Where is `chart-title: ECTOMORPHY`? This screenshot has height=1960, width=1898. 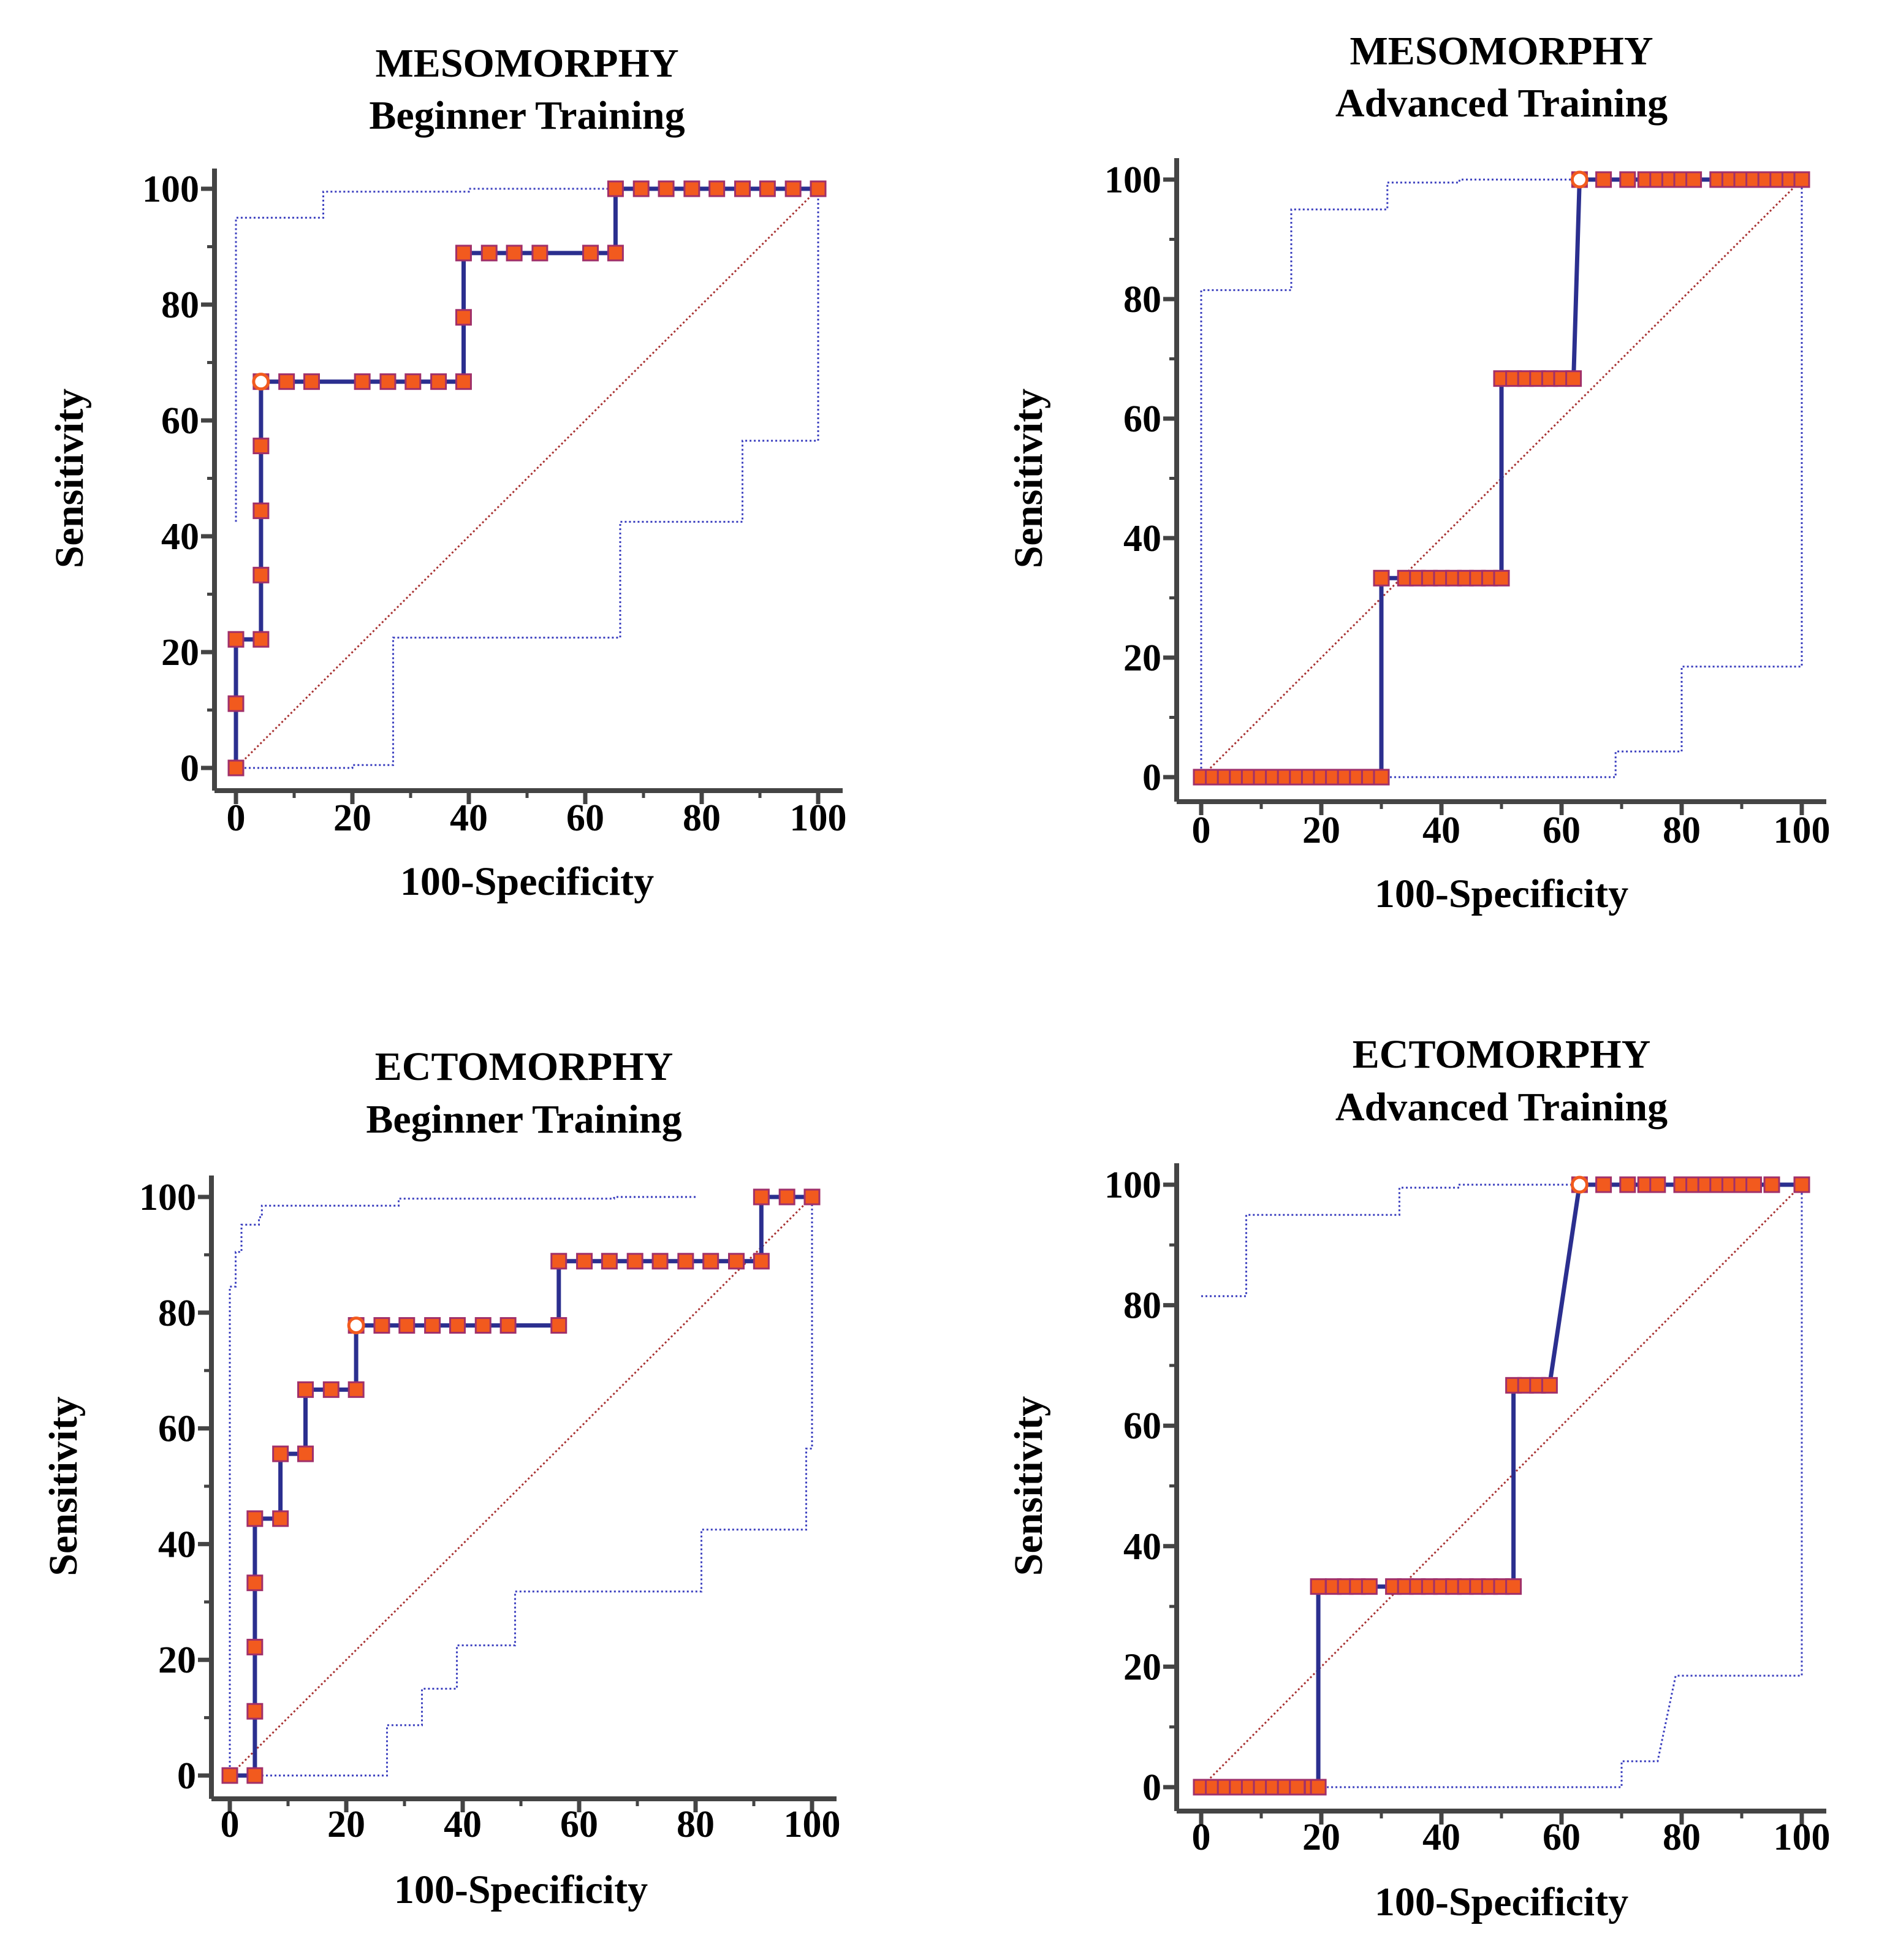 chart-title: ECTOMORPHY is located at coordinates (524, 1066).